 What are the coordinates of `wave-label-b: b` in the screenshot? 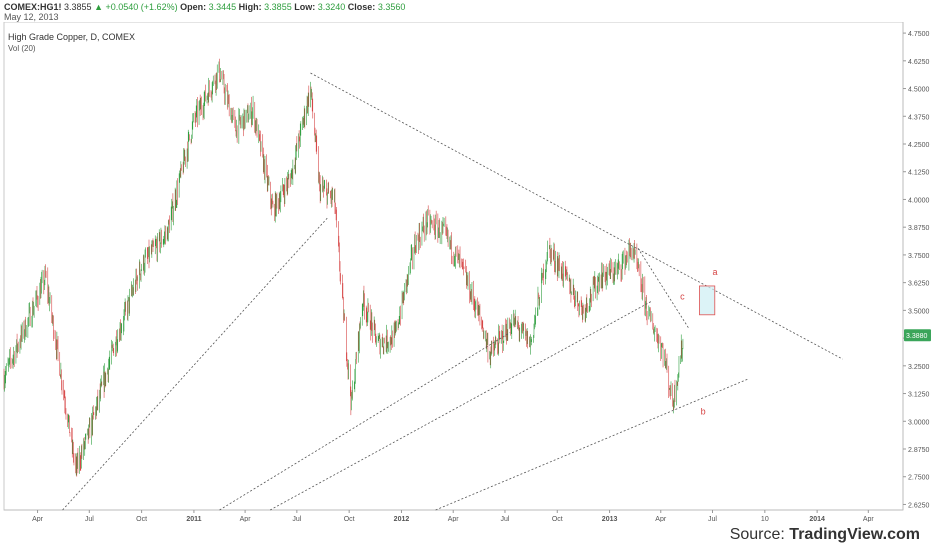 It's located at (703, 412).